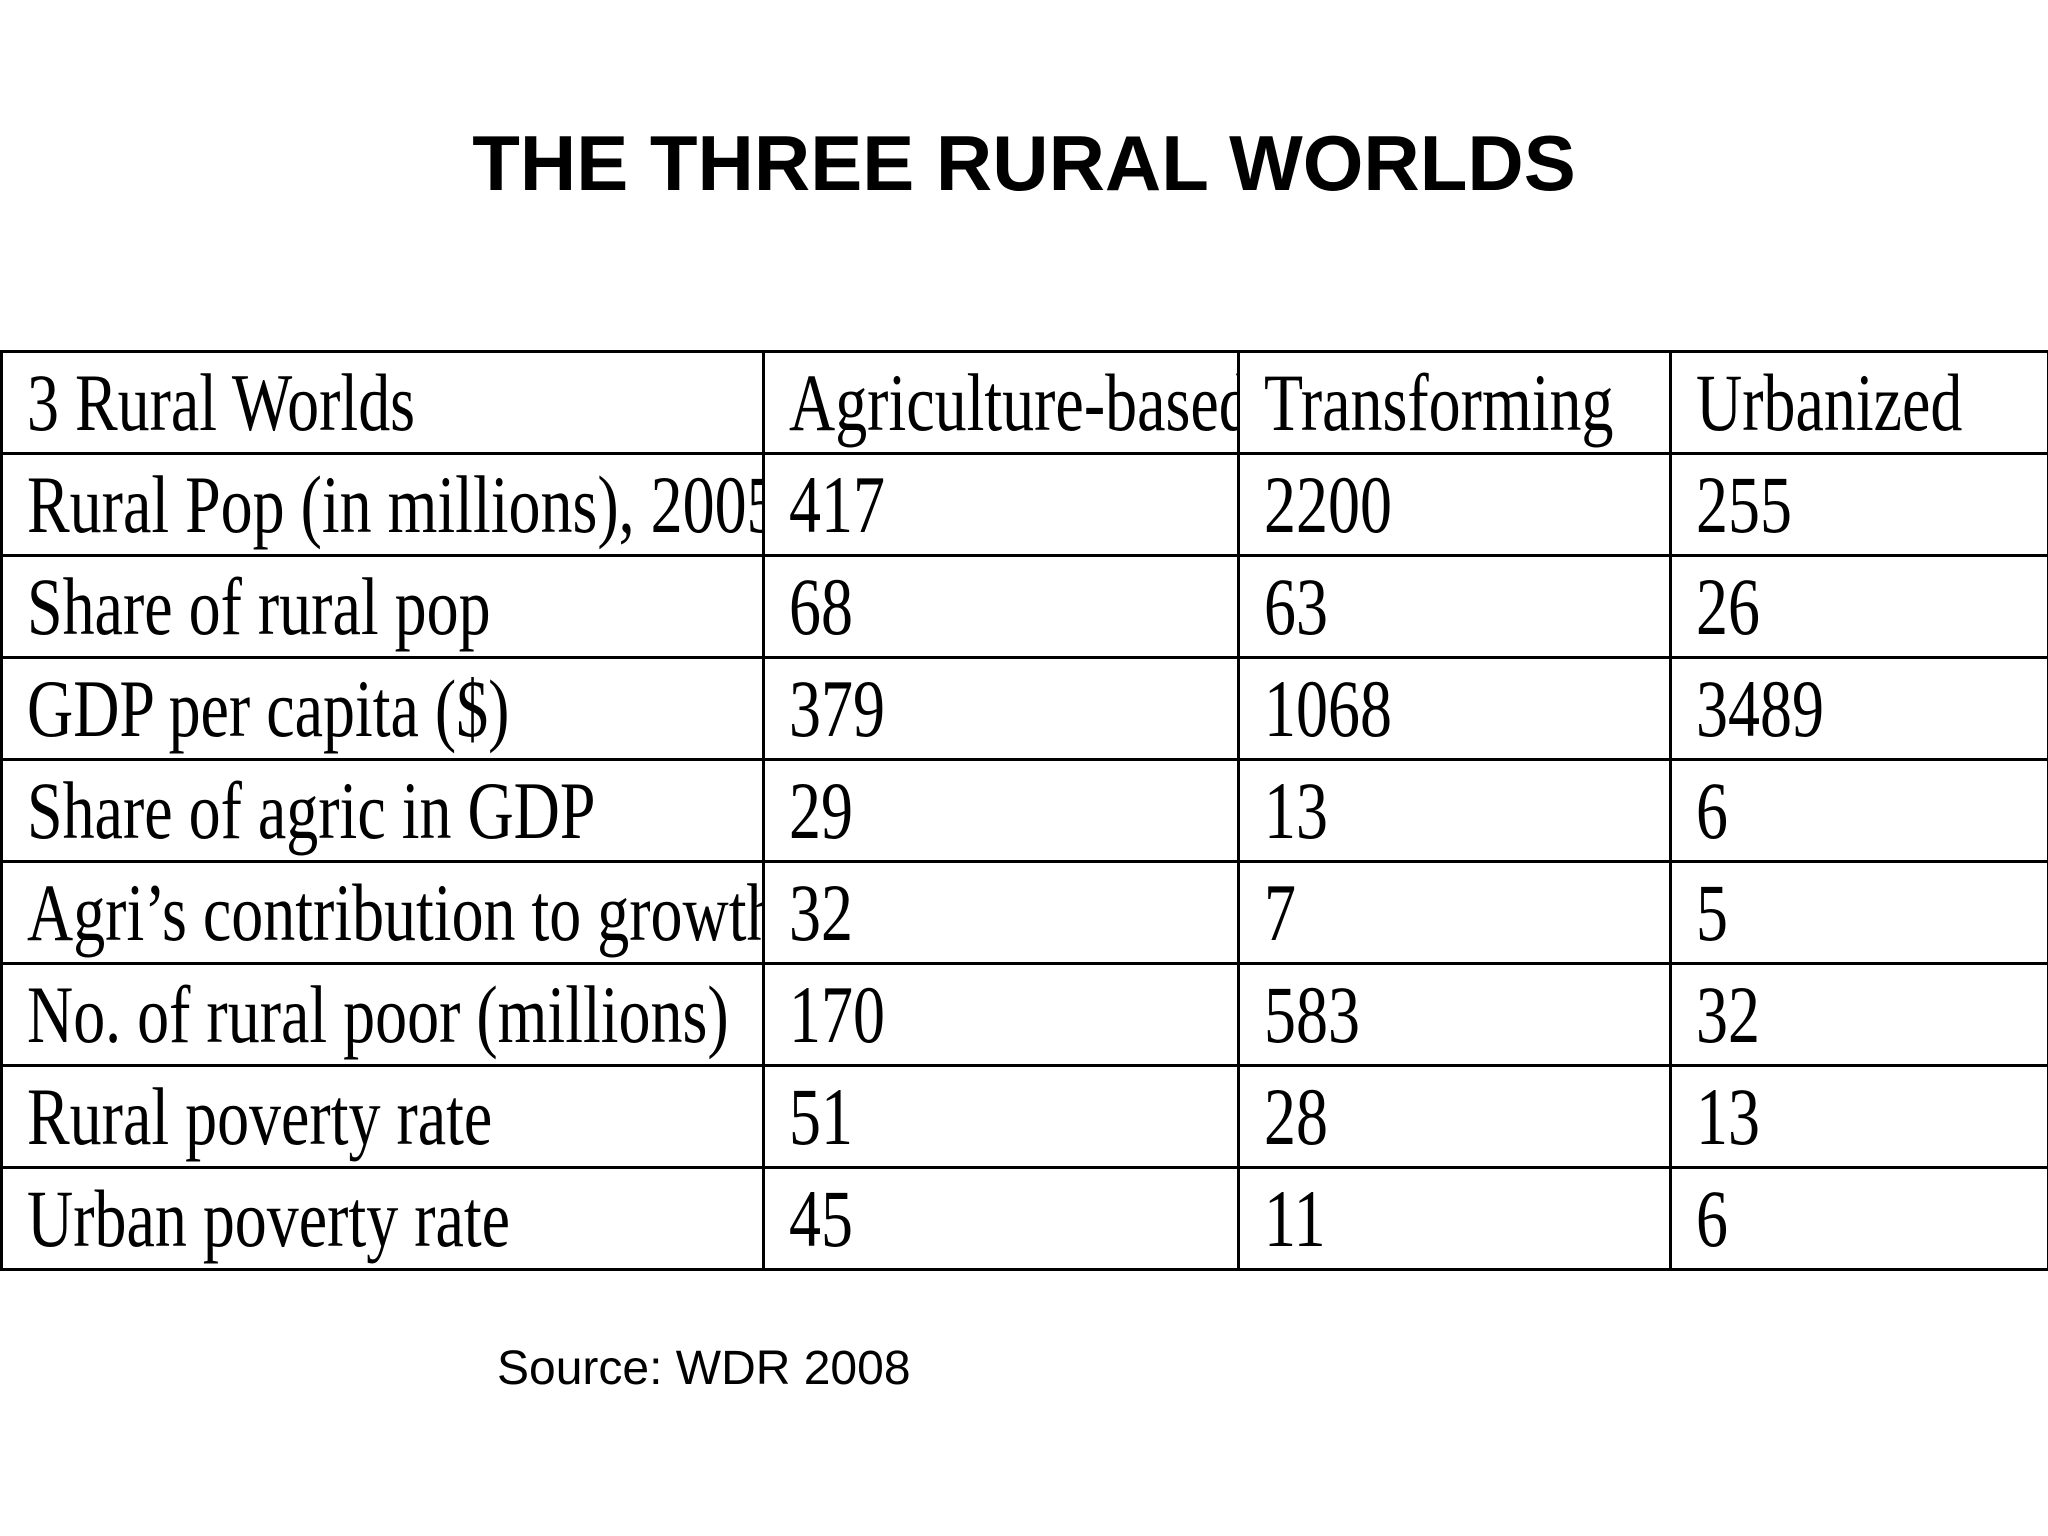  I want to click on table-row: Share of agric in GDP 29 13 6, so click(1024, 810).